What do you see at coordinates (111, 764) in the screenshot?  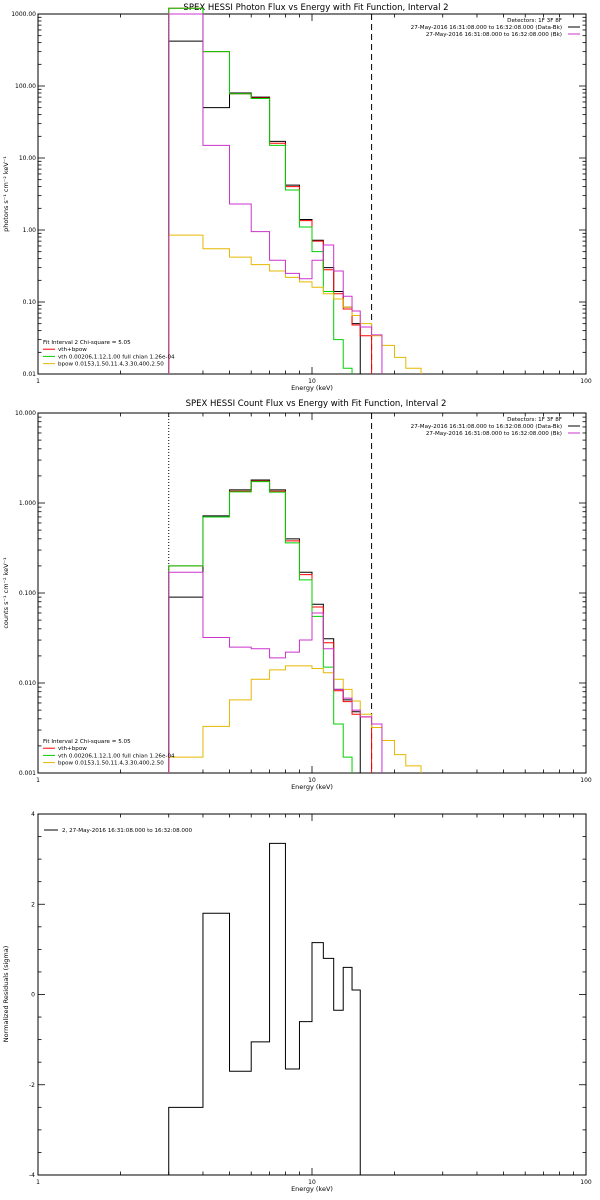 I see `count-legend-entry: bpow 0.0153,1.50,11.4,3.30,400,2.50` at bounding box center [111, 764].